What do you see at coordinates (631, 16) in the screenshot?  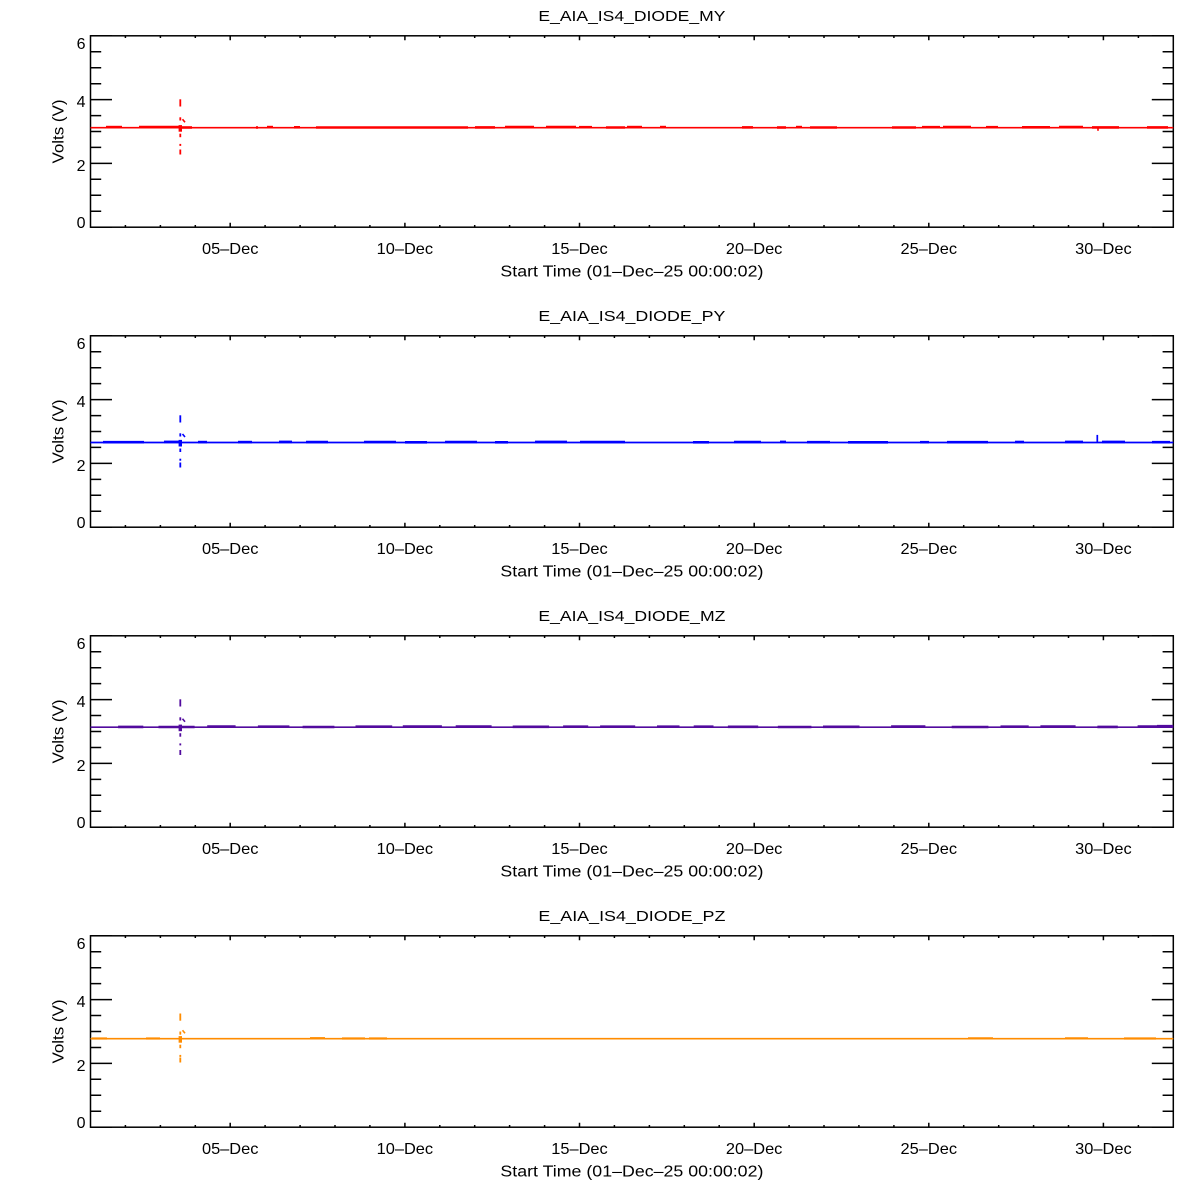 I see `svg-text: E_AIA_IS4_DIODE_MY` at bounding box center [631, 16].